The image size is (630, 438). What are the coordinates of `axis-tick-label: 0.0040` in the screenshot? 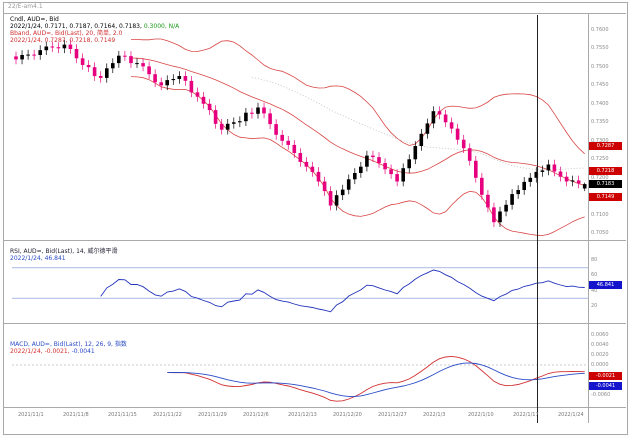 It's located at (600, 345).